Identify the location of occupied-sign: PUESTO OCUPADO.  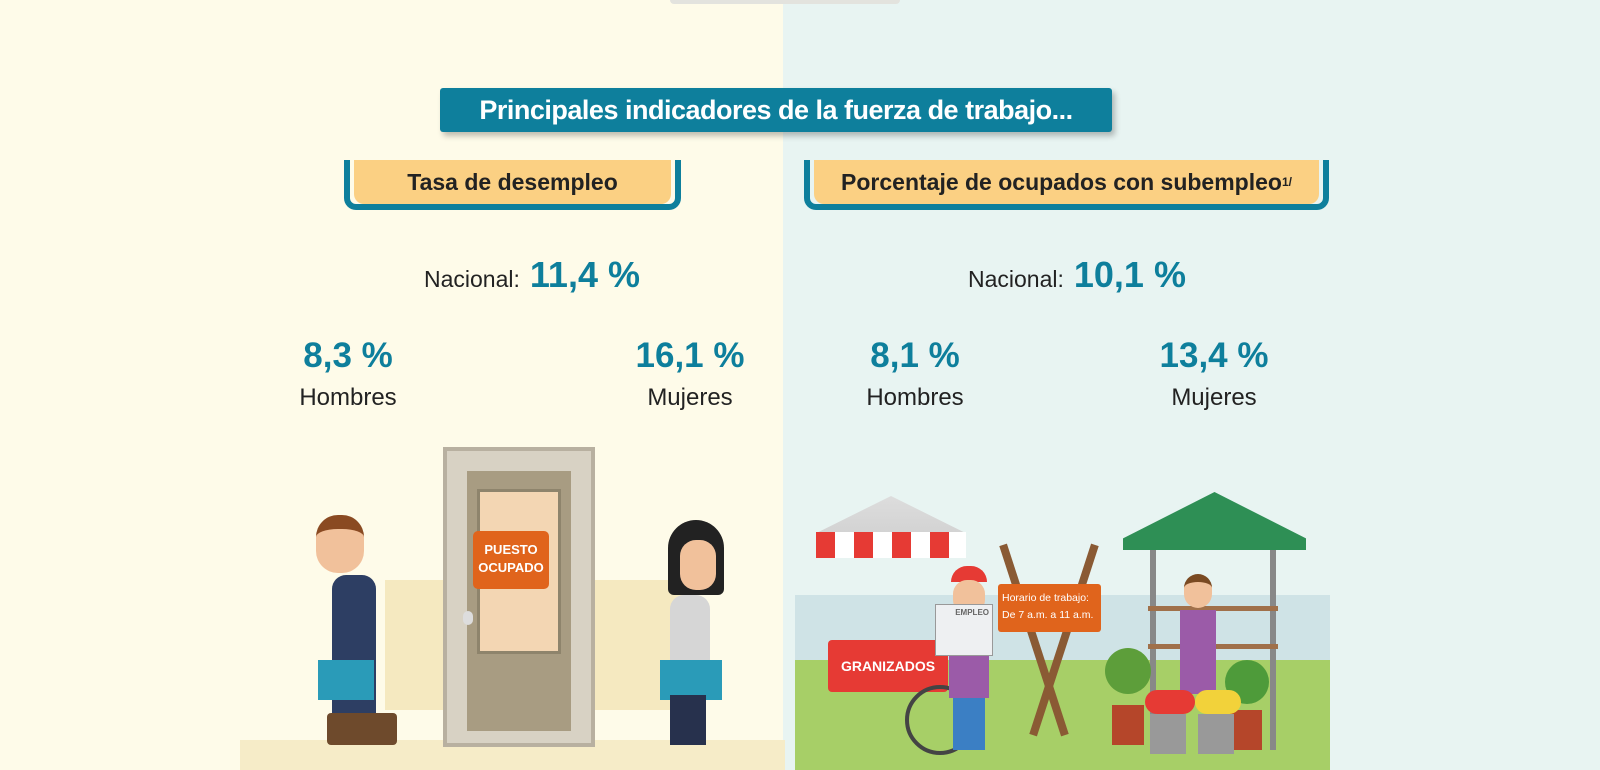
(511, 560).